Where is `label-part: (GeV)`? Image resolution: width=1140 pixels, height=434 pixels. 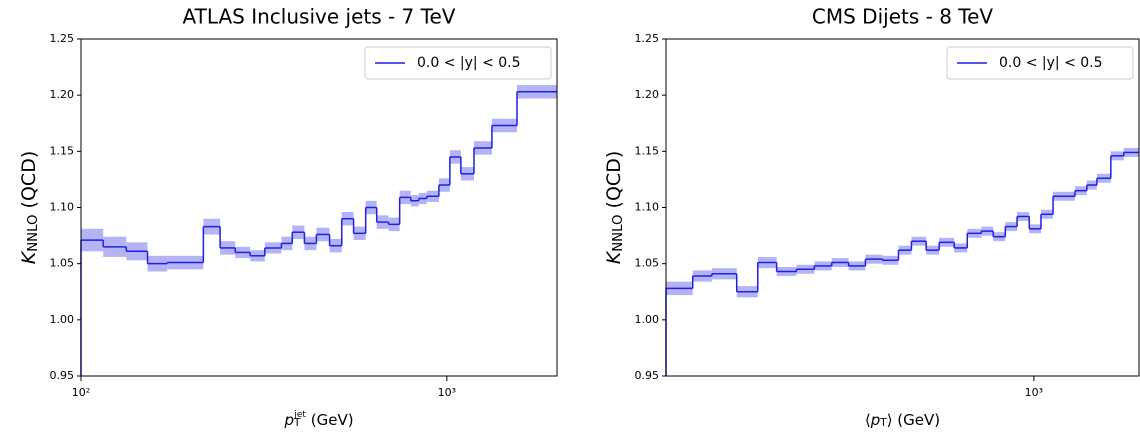 label-part: (GeV) is located at coordinates (330, 420).